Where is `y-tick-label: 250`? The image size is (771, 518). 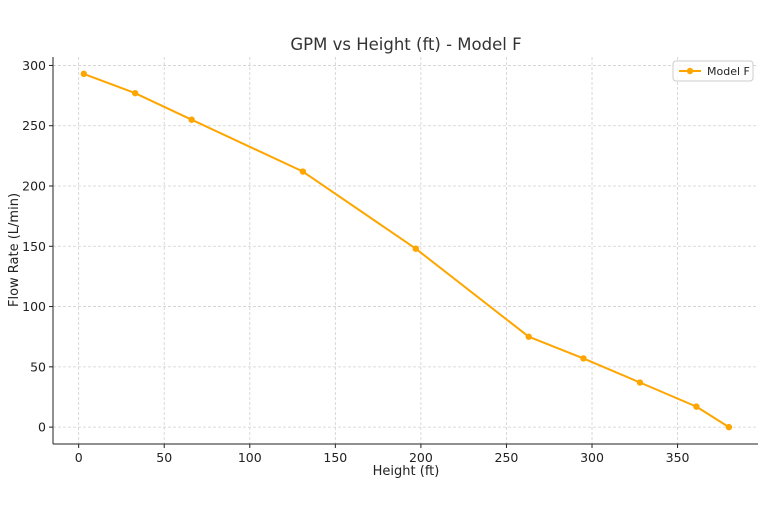
y-tick-label: 250 is located at coordinates (34, 125).